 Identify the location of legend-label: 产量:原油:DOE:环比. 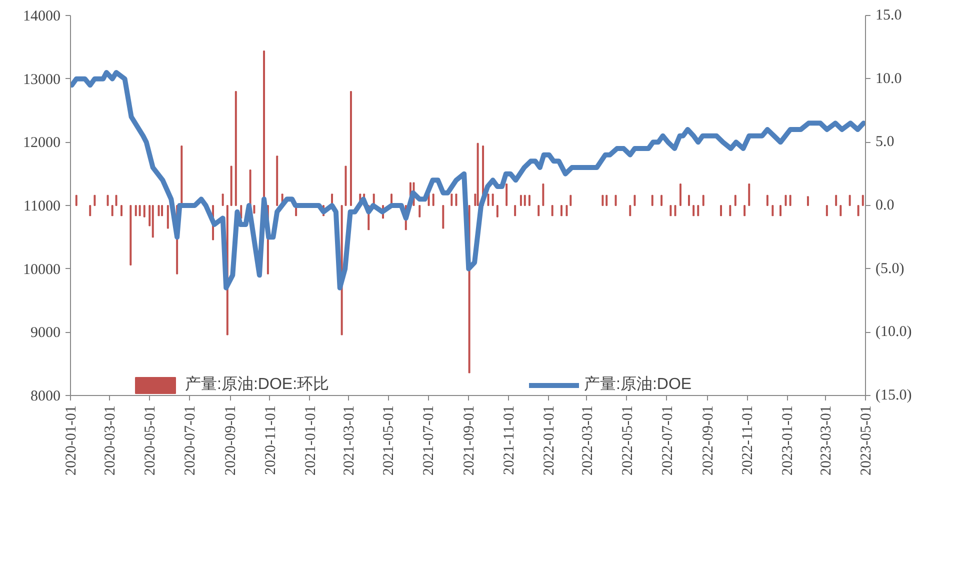
(257, 384).